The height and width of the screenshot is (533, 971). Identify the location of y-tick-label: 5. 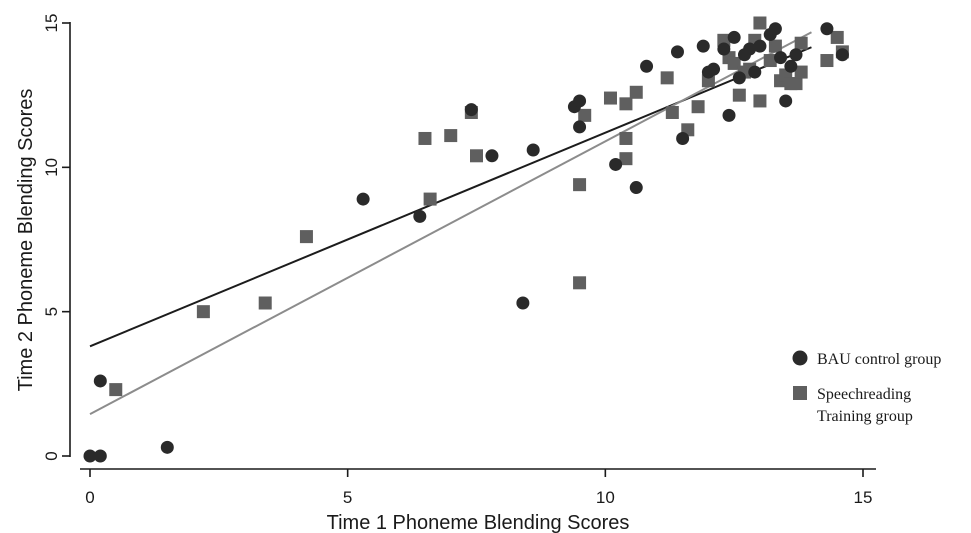
(51, 311).